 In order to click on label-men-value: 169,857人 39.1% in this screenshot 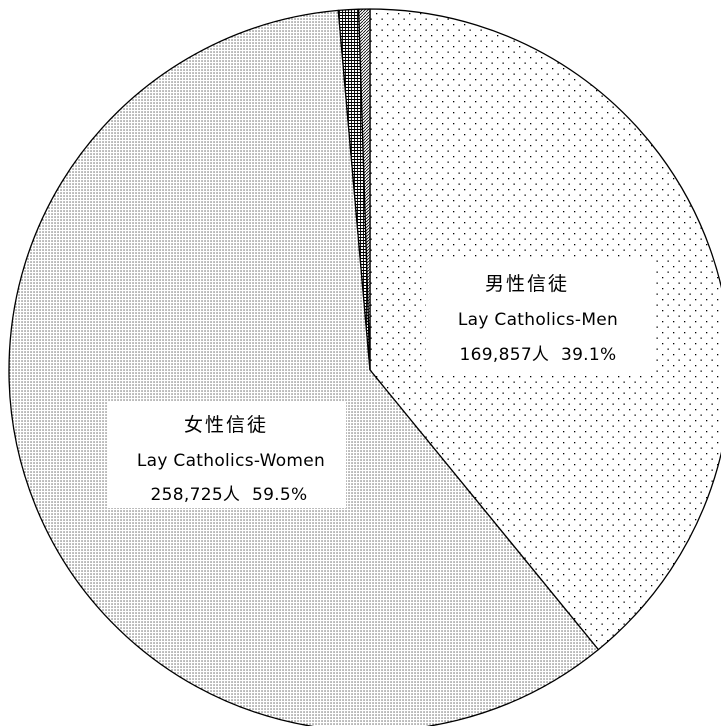, I will do `click(538, 355)`.